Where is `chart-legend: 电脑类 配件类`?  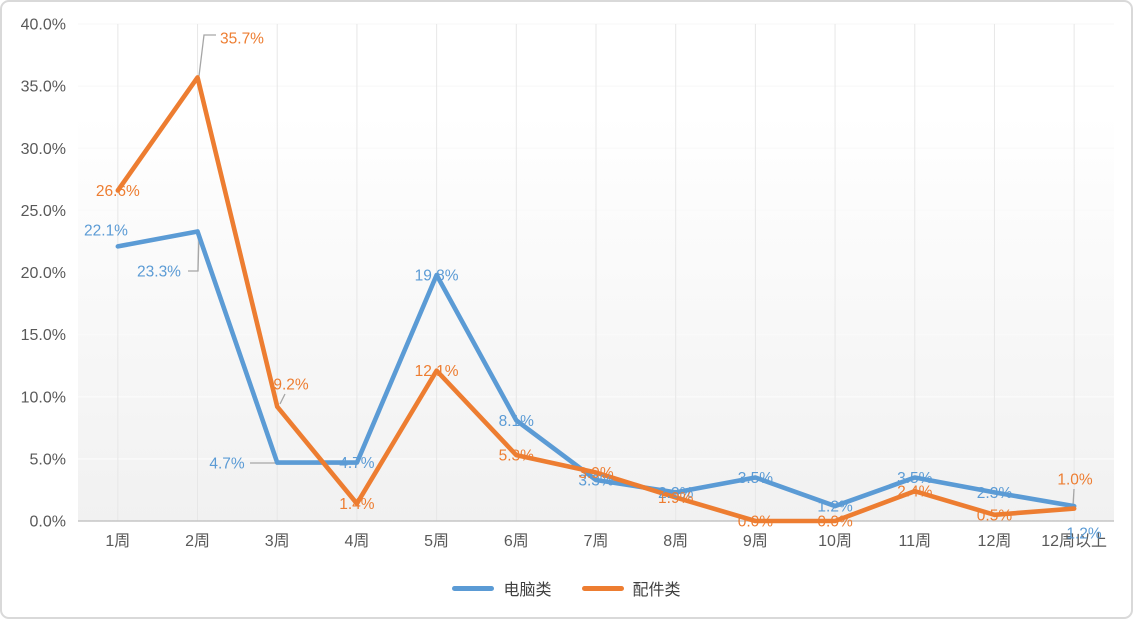
chart-legend: 电脑类 配件类 is located at coordinates (566, 588).